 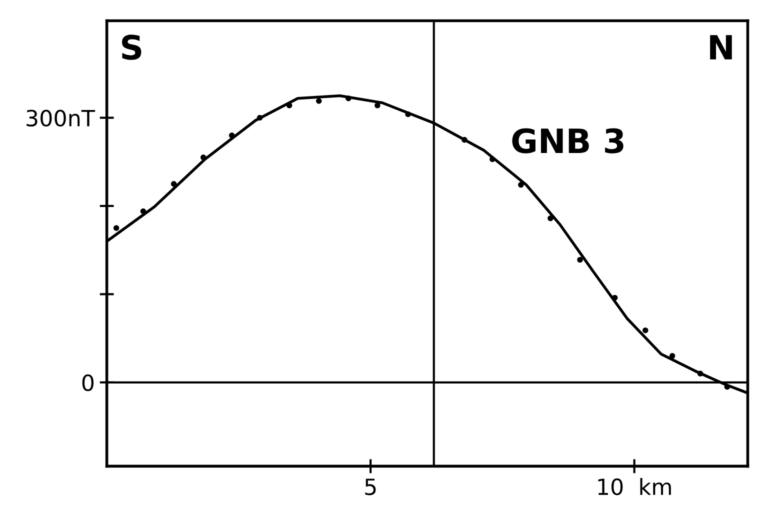 What do you see at coordinates (88, 383) in the screenshot?
I see `y-tick-label: 0` at bounding box center [88, 383].